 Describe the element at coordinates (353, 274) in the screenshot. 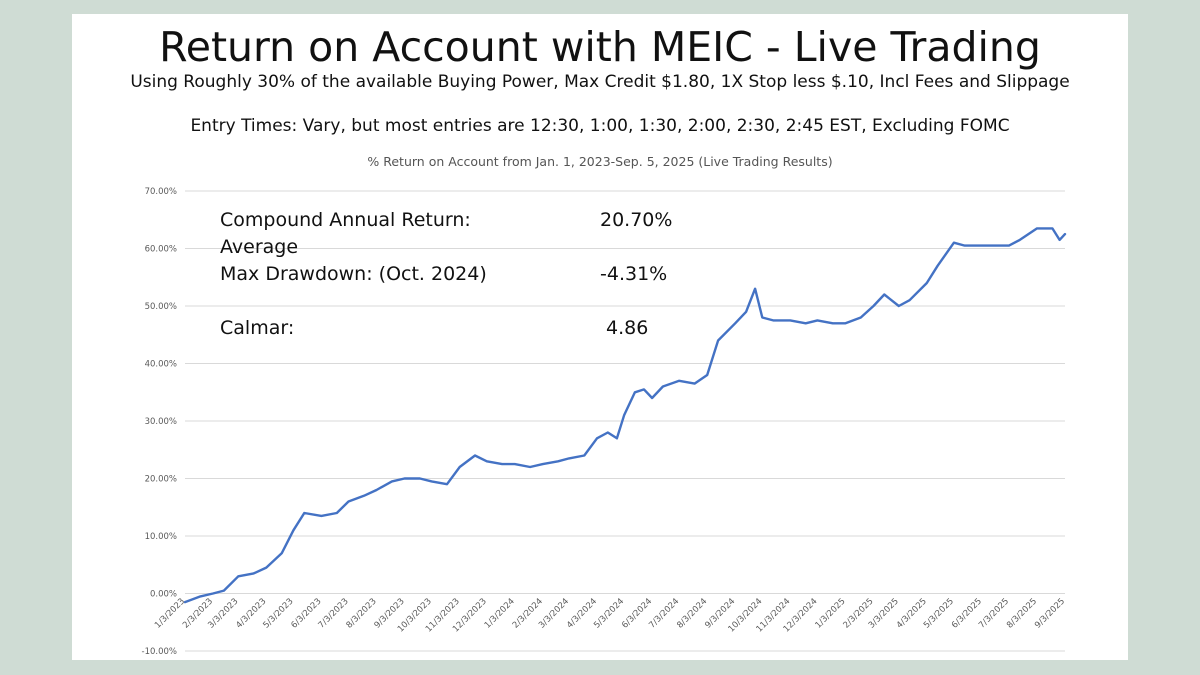

I see `stat-label-drawdown: Max Drawdown: (Oct. 2024)` at that location.